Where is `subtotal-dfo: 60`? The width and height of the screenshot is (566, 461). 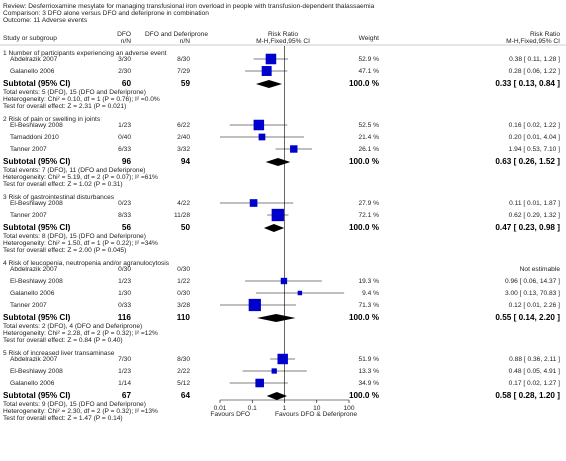 subtotal-dfo: 60 is located at coordinates (127, 83).